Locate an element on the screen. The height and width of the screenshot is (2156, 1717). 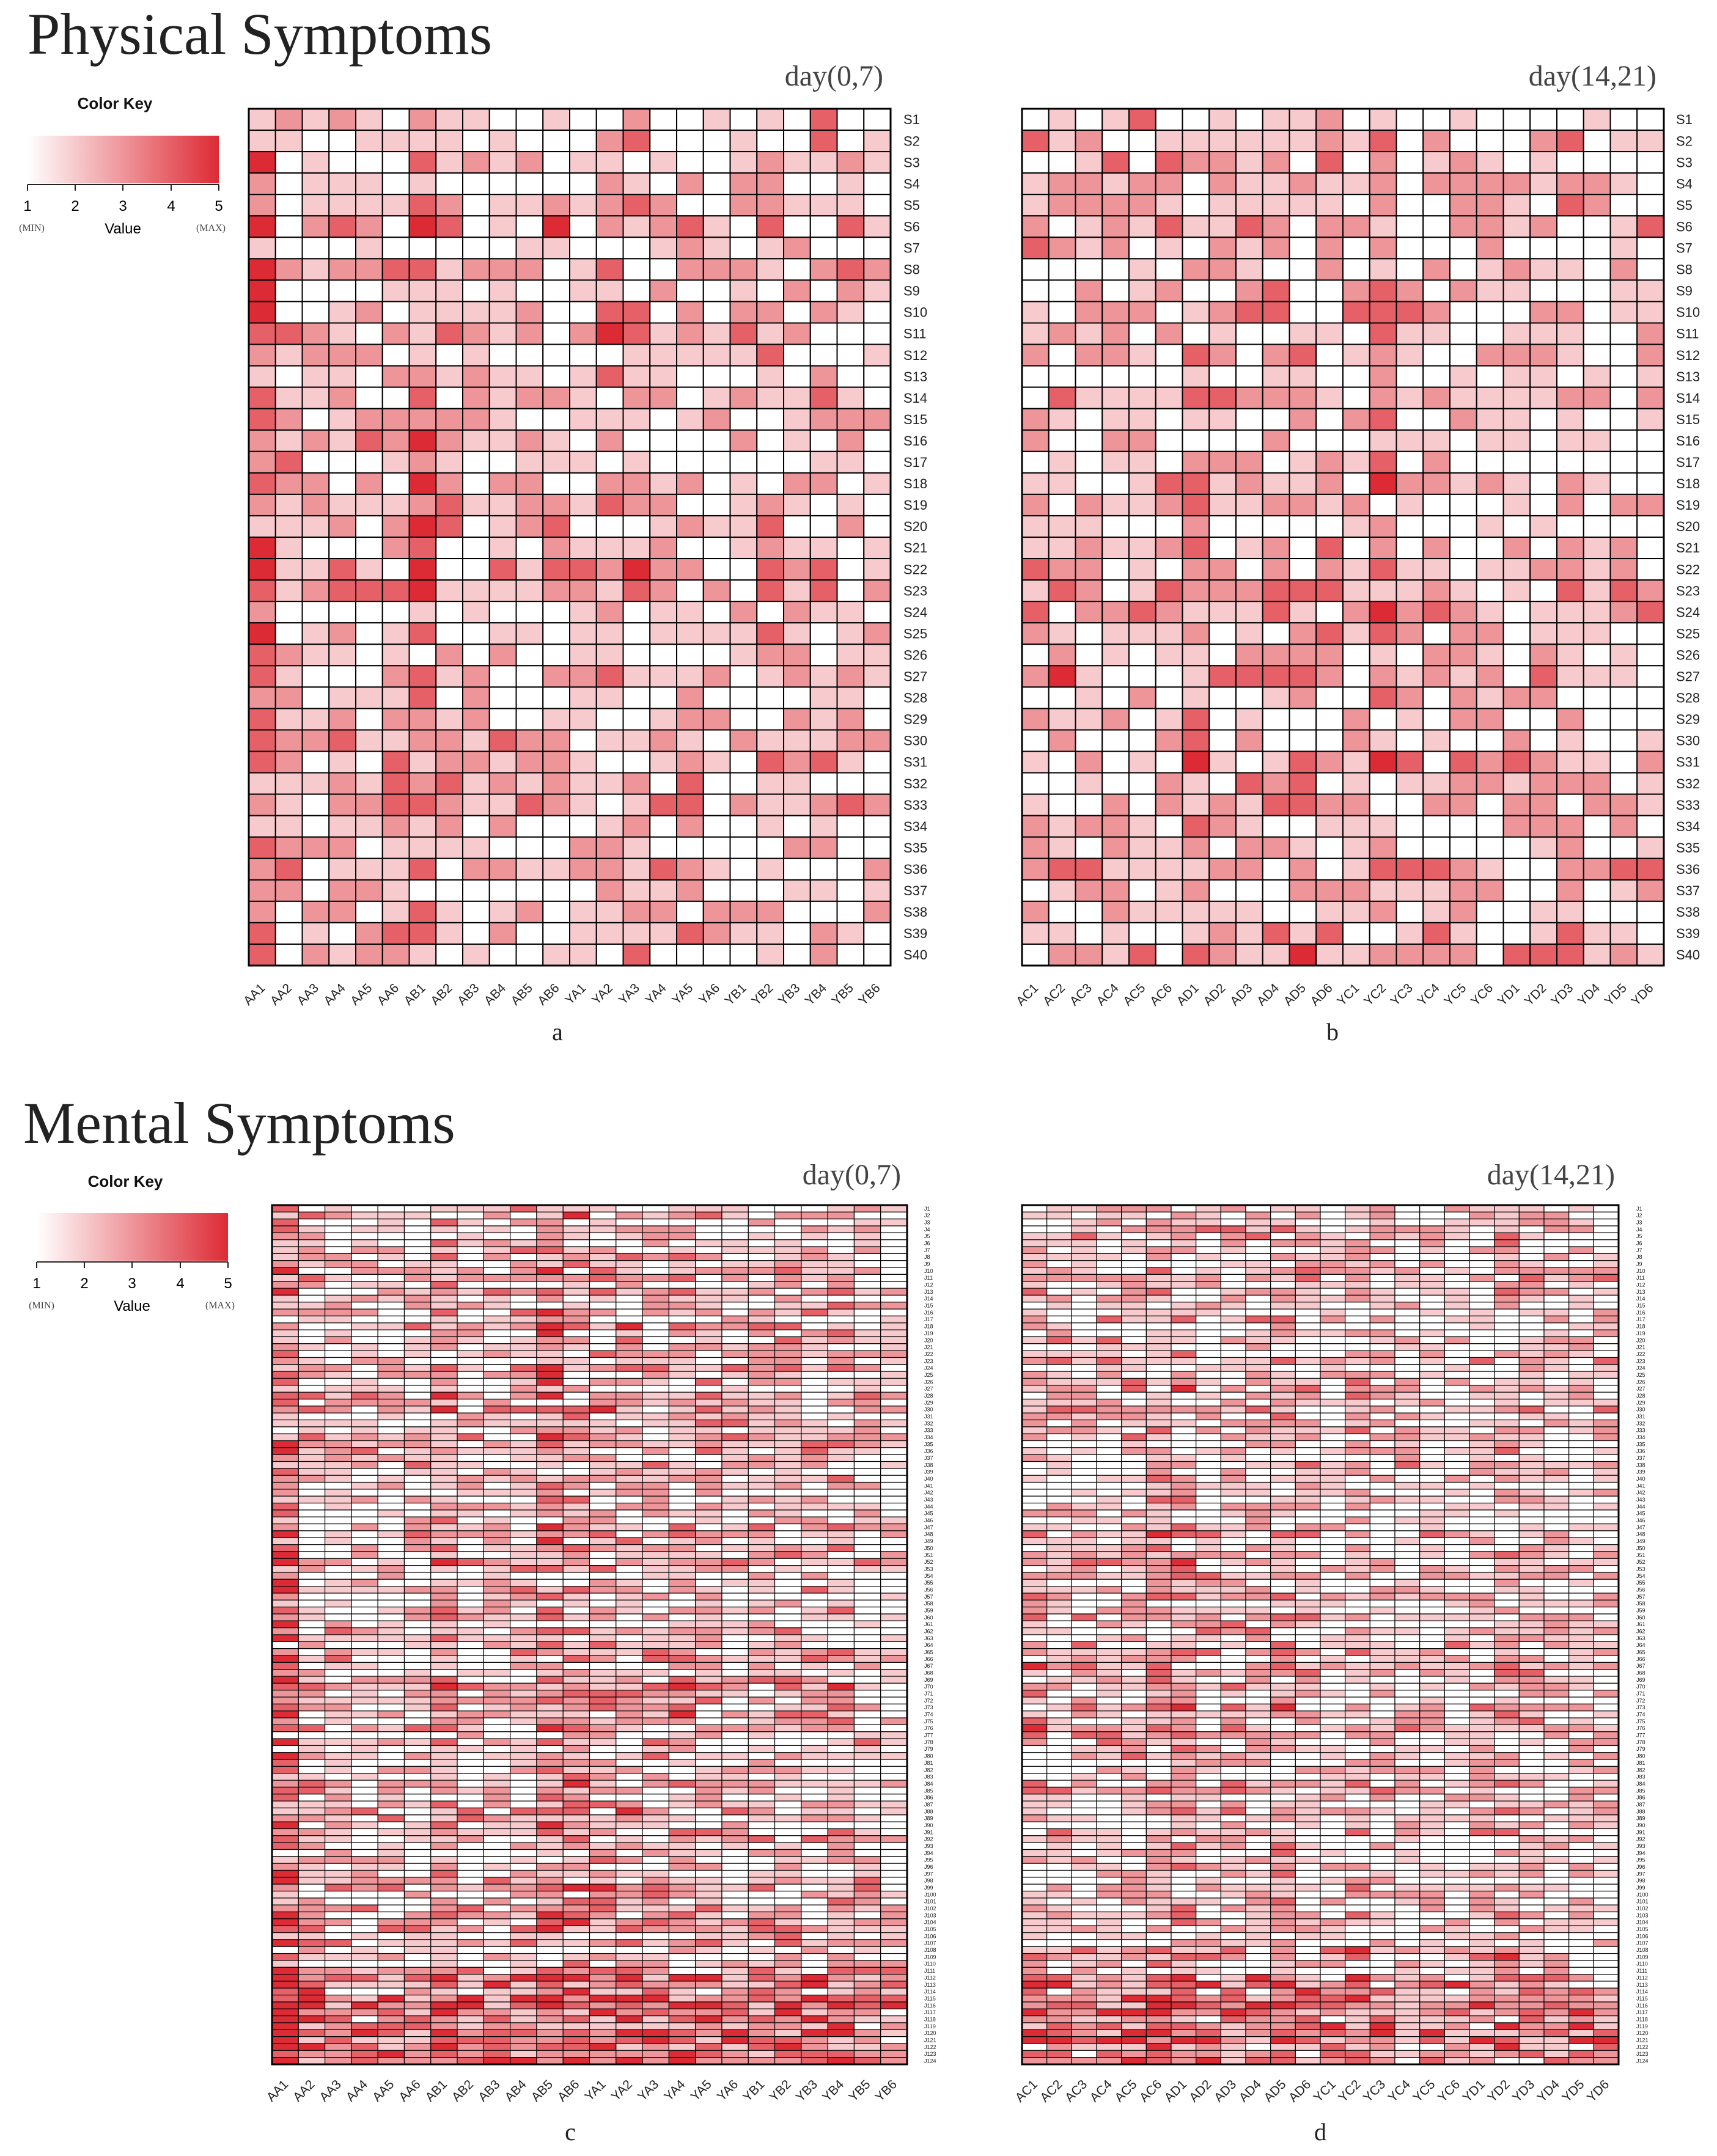
panel-title: day(0,7) is located at coordinates (852, 1175).